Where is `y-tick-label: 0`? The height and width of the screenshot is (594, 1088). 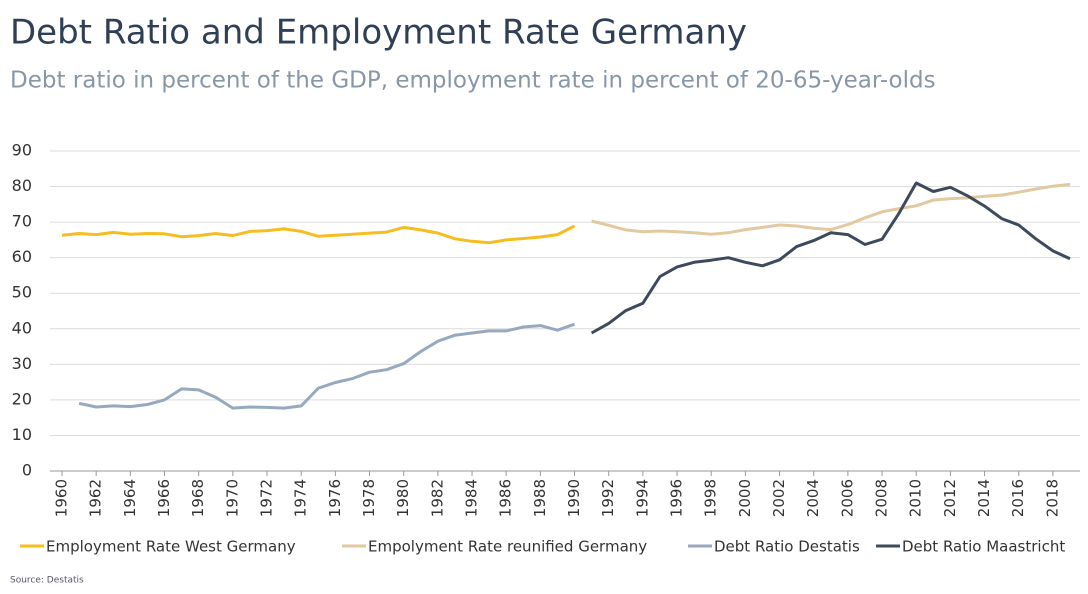
y-tick-label: 0 is located at coordinates (27, 470).